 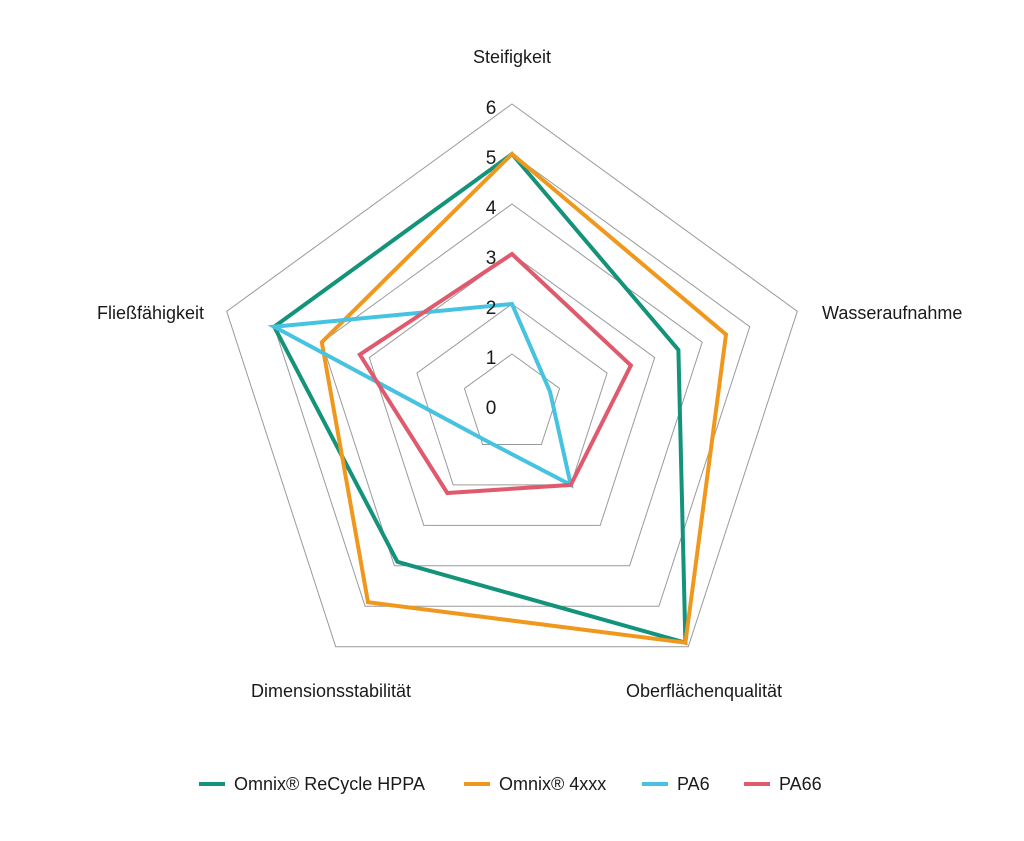 What do you see at coordinates (491, 108) in the screenshot?
I see `tick-label: 6` at bounding box center [491, 108].